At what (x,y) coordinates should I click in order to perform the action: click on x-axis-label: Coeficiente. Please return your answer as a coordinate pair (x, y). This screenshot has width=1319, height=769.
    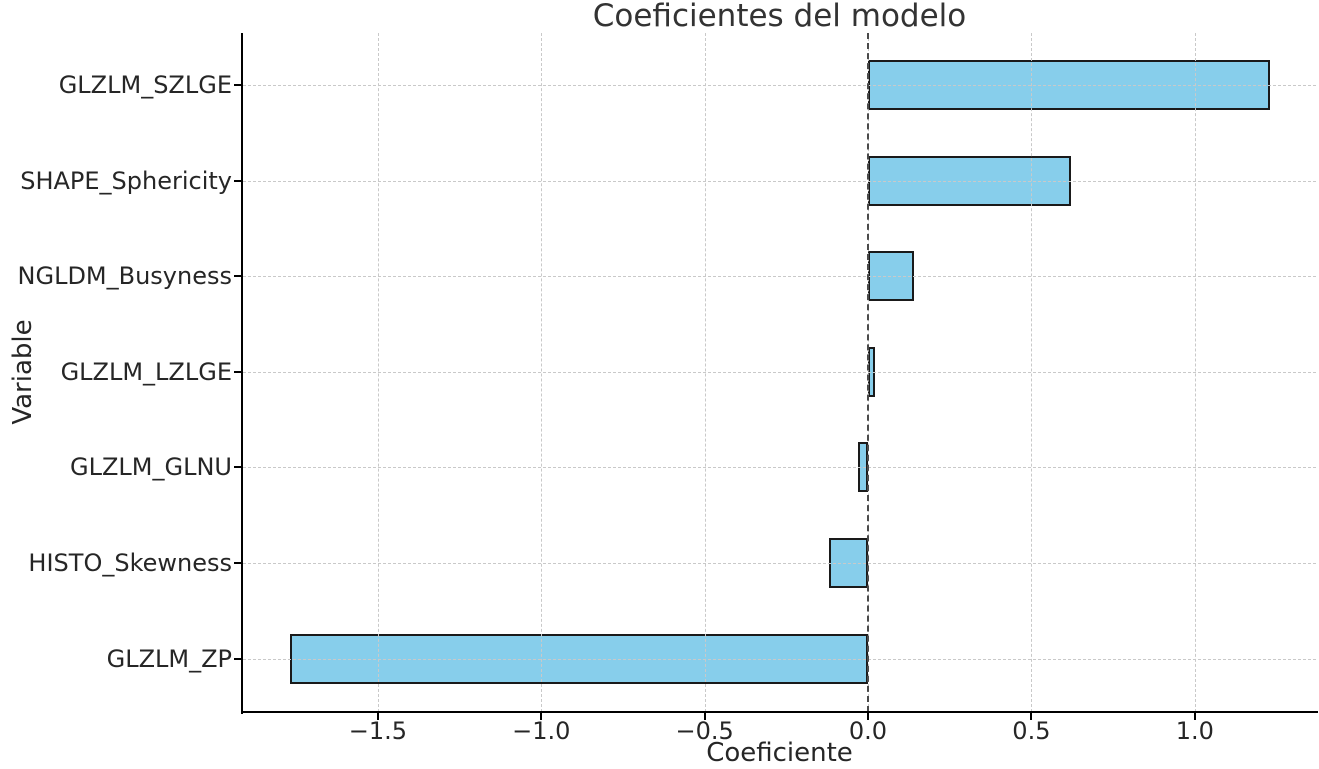
    Looking at the image, I should click on (779, 753).